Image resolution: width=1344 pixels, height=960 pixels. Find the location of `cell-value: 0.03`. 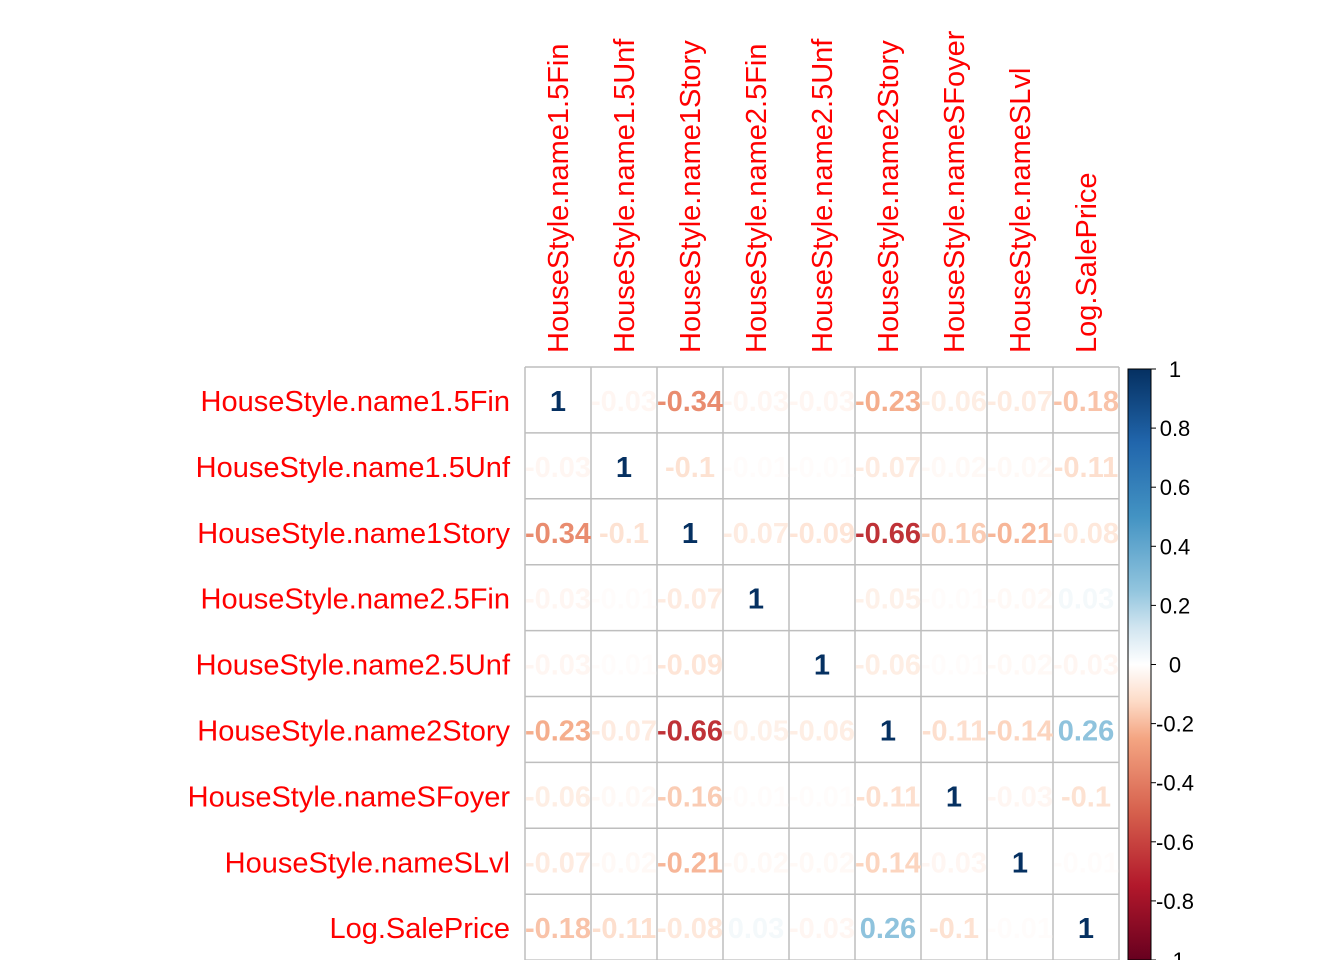

cell-value: 0.03 is located at coordinates (756, 929).